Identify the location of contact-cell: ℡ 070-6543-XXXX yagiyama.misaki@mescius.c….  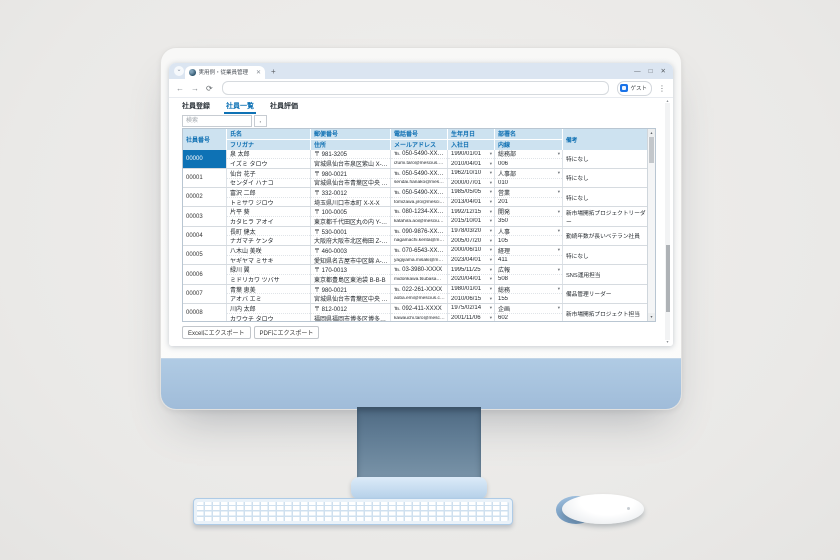
(419, 255).